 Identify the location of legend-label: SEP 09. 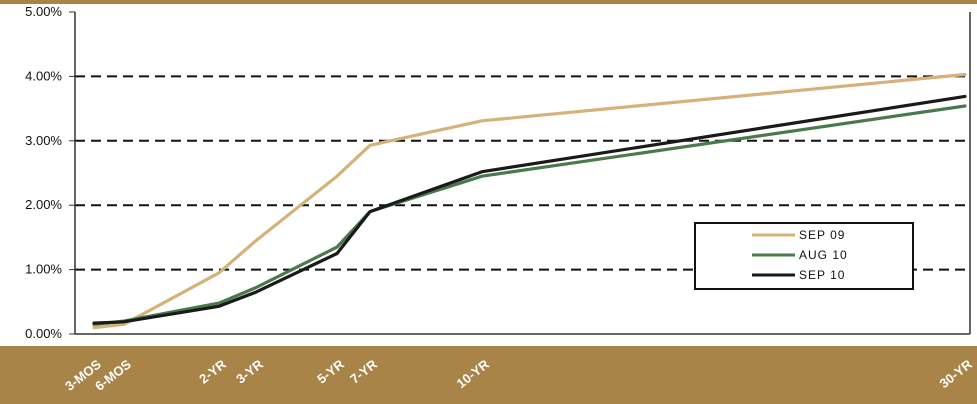
(822, 235).